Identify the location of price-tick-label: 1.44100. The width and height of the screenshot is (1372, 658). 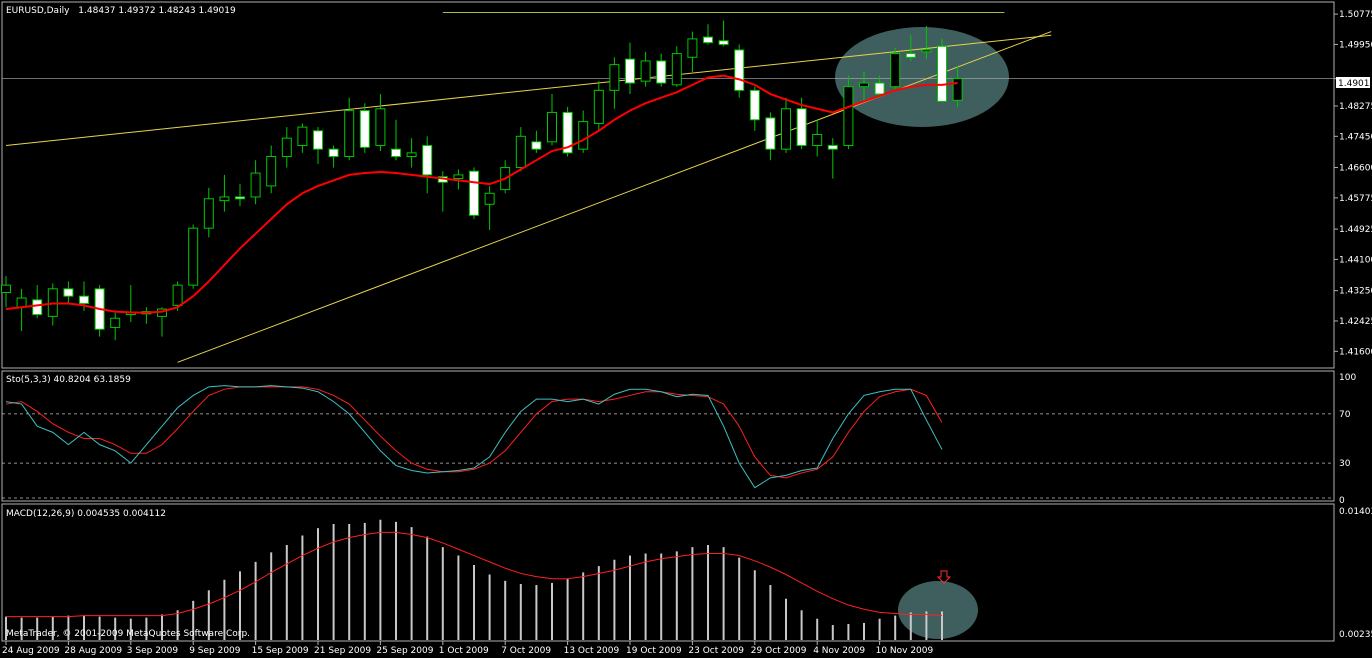
(1355, 260).